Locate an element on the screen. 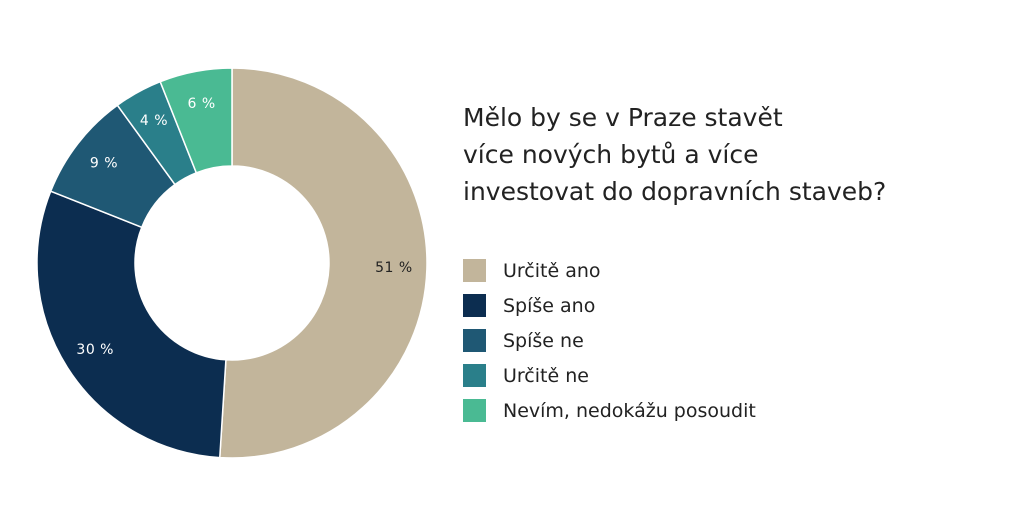  chart-title-line-1: Mělo by se v Praze stavět is located at coordinates (623, 117).